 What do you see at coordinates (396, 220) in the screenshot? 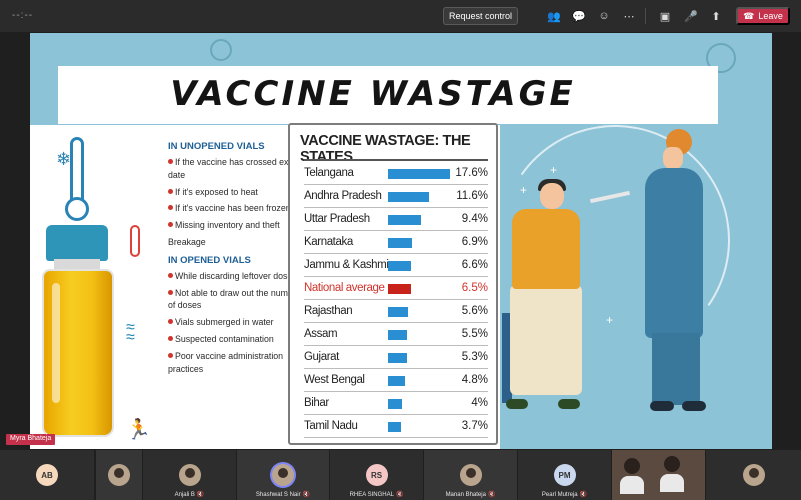
I see `state-row: Uttar Pradesh 9.4%` at bounding box center [396, 220].